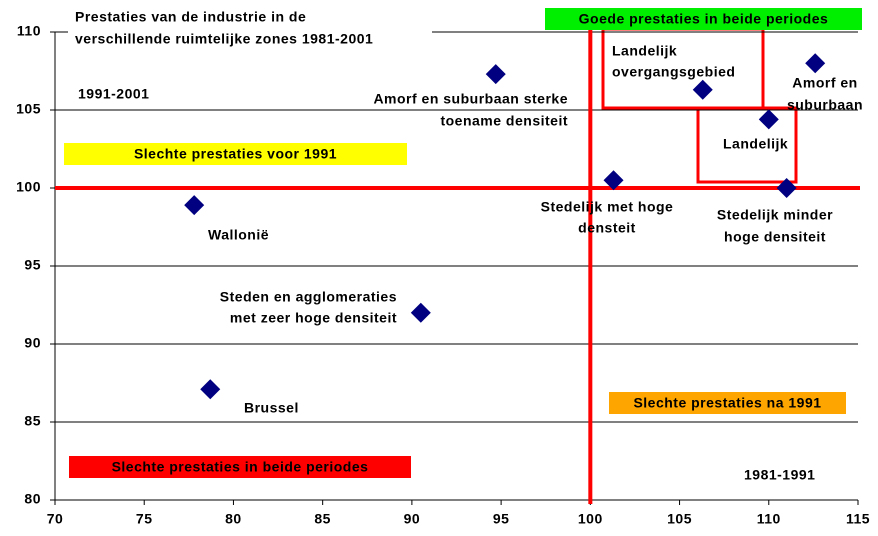 This screenshot has height=536, width=878. I want to click on quadrant-label: Goede prestaties in beide periodes, so click(704, 19).